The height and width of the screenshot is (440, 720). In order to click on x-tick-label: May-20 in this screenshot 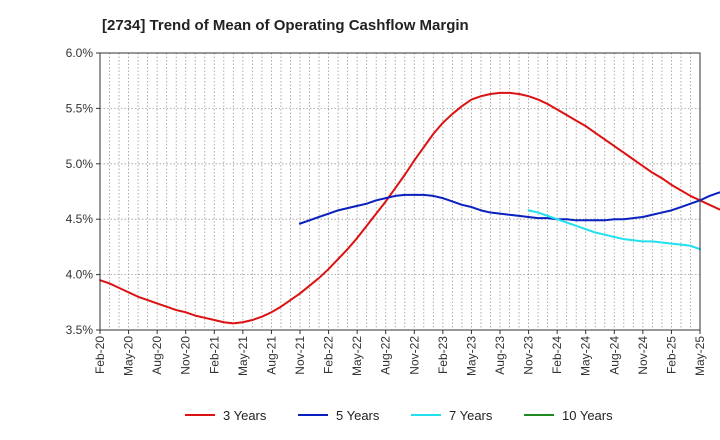, I will do `click(129, 356)`.